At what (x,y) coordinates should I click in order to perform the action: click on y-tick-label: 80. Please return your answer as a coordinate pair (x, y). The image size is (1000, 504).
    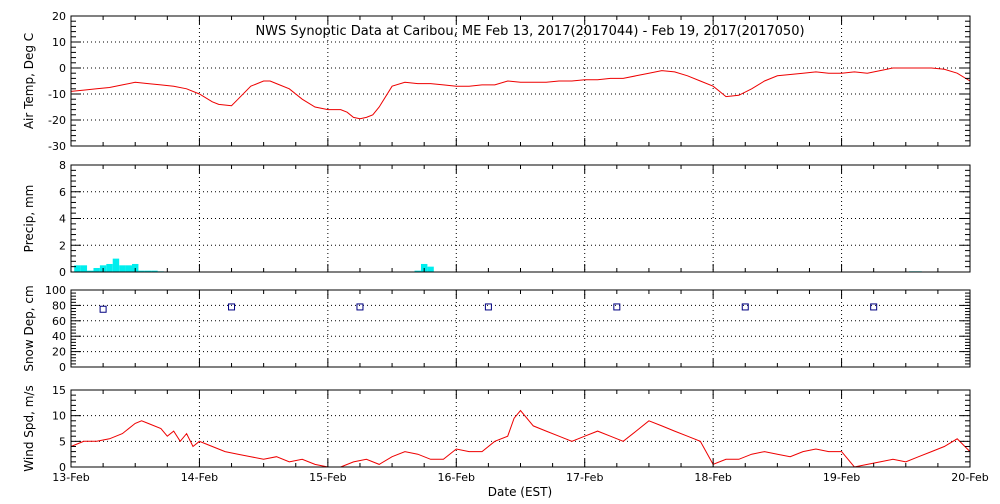
    Looking at the image, I should click on (59, 305).